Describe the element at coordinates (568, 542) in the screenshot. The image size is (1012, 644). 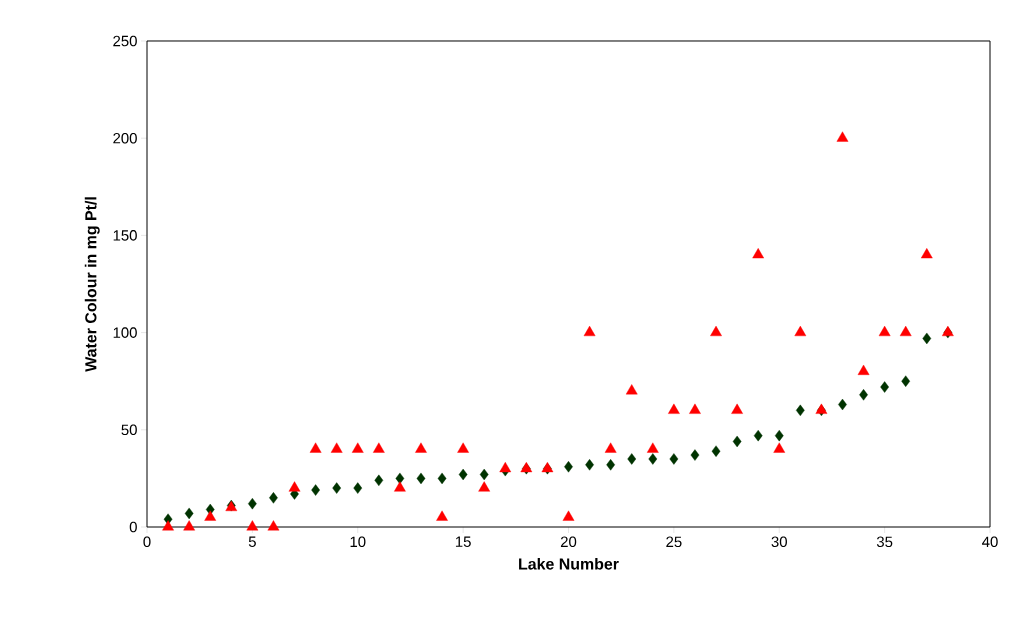
I see `x-tick-label: 20` at that location.